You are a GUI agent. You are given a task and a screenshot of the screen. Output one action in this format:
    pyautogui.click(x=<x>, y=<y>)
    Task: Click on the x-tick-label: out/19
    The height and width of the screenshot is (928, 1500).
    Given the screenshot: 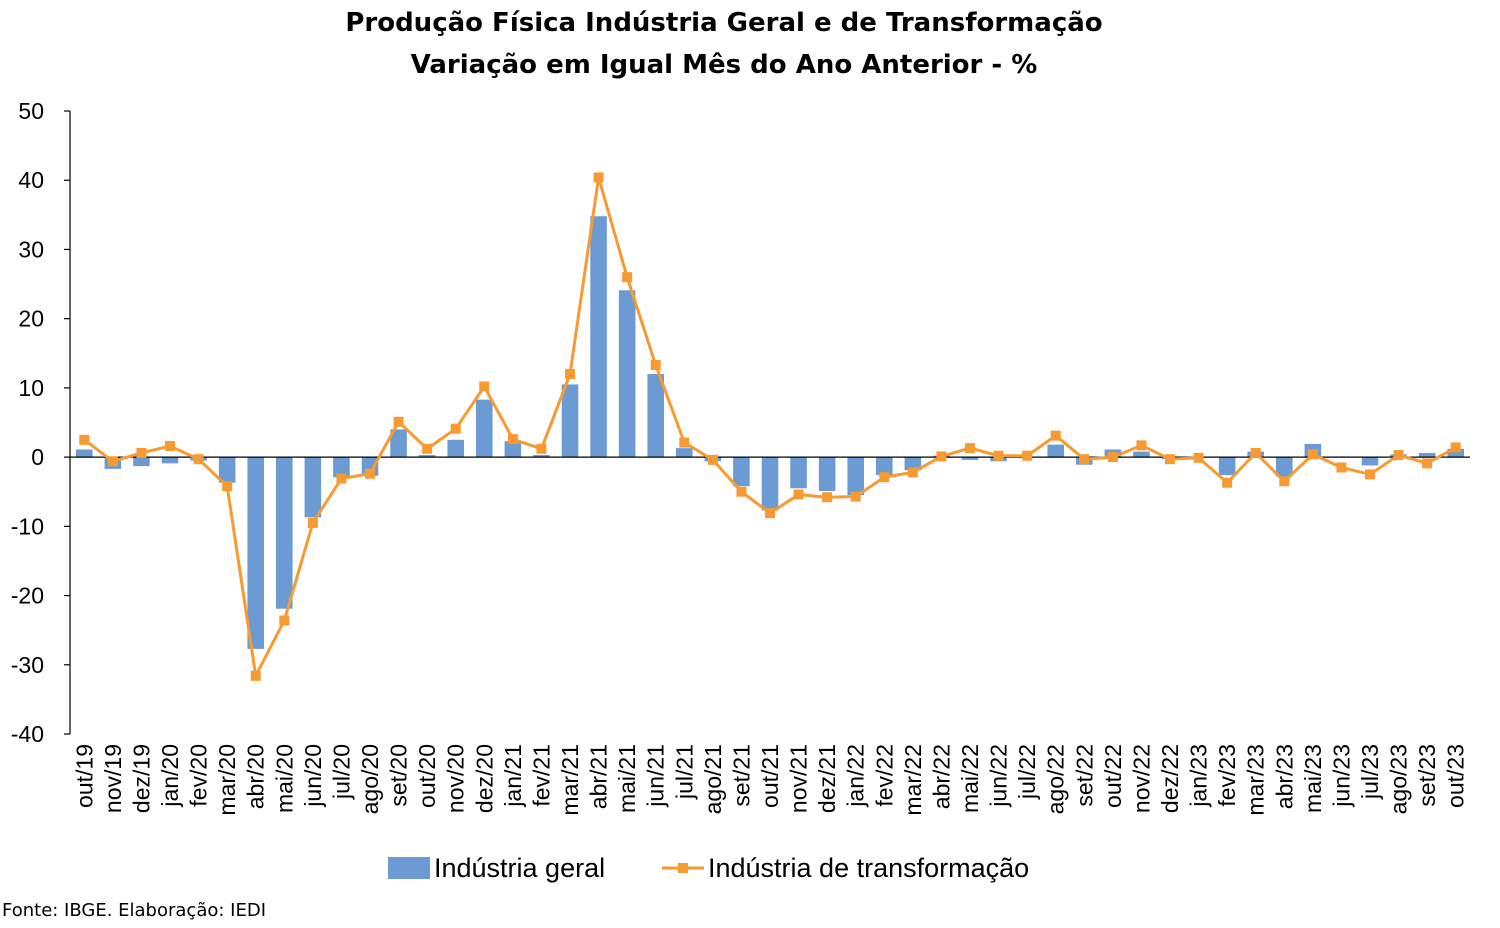 What is the action you would take?
    pyautogui.click(x=84, y=776)
    